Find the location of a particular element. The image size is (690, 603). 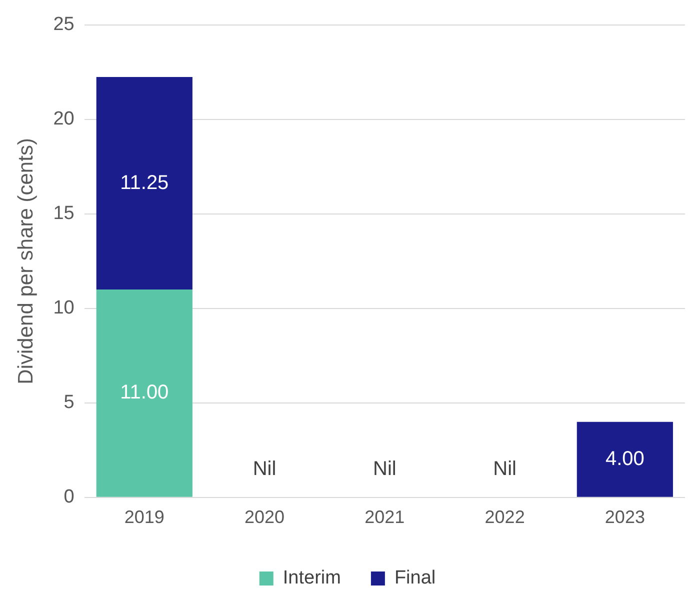

data-label: 11.25 is located at coordinates (144, 183).